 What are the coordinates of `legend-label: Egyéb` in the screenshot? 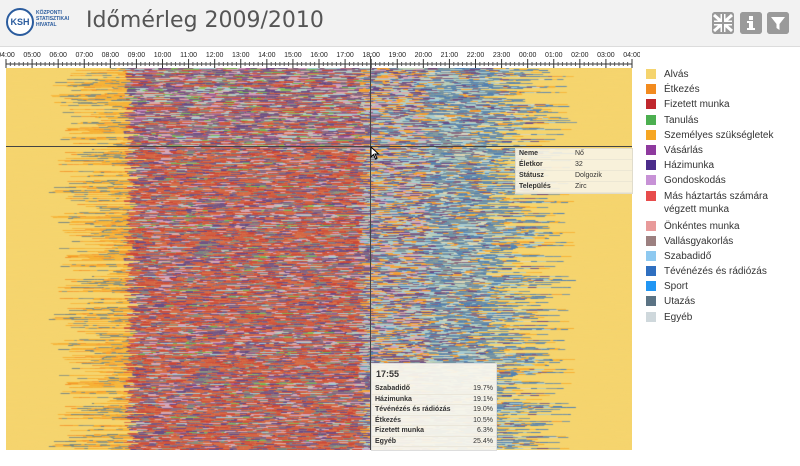 It's located at (678, 317).